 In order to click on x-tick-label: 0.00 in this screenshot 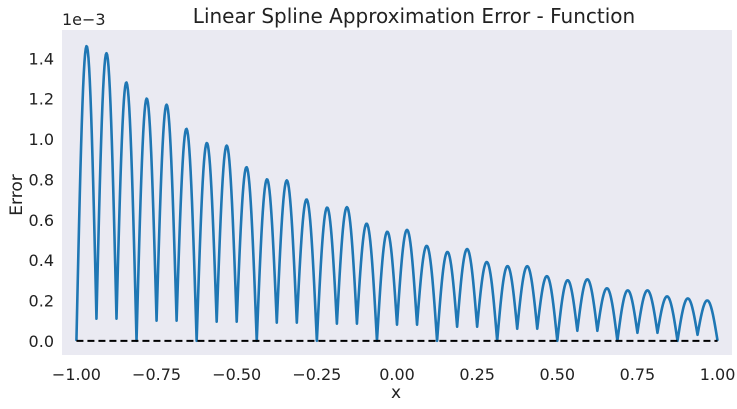, I will do `click(397, 374)`.